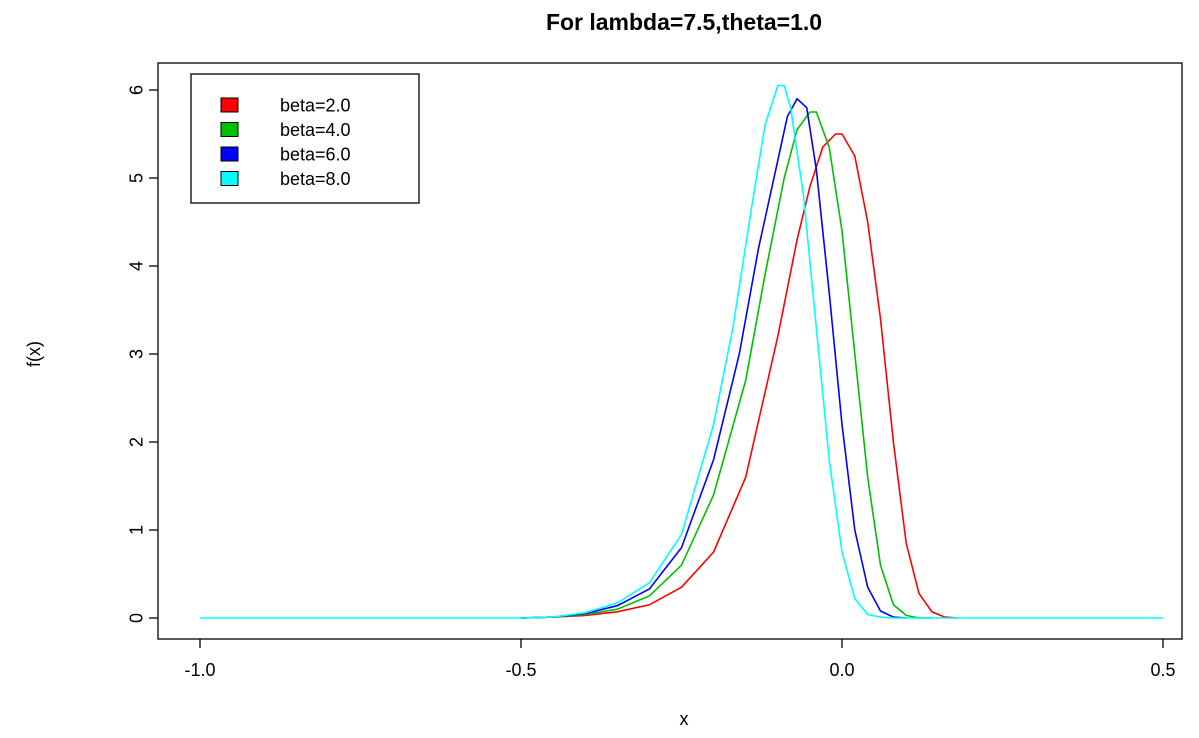 The width and height of the screenshot is (1199, 738). What do you see at coordinates (136, 530) in the screenshot?
I see `y-tick-label: 1` at bounding box center [136, 530].